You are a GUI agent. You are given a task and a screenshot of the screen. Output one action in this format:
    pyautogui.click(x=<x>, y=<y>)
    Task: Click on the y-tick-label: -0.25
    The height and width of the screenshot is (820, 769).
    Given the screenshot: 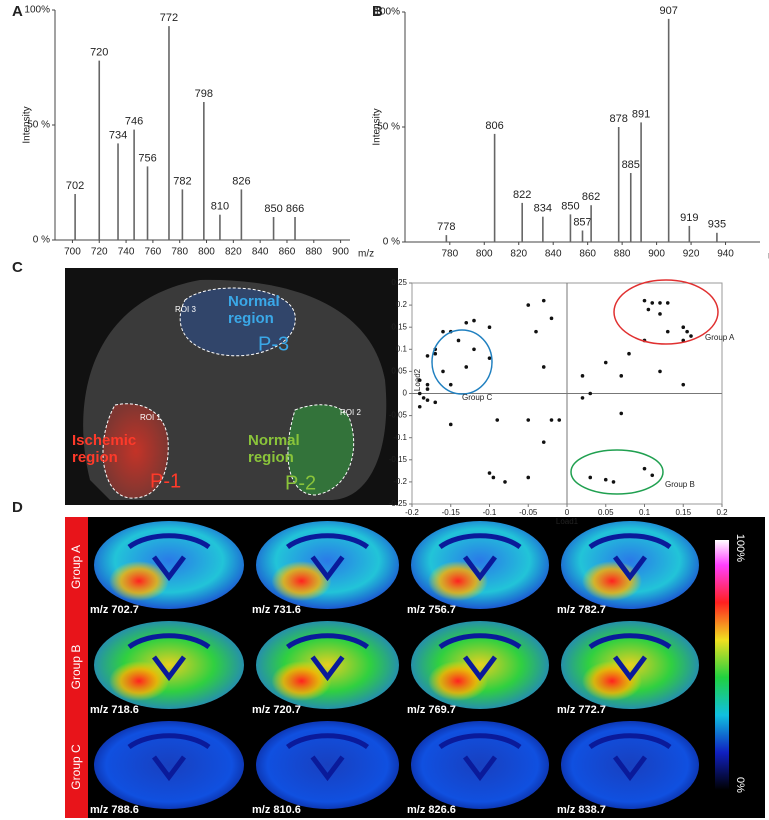 What is the action you would take?
    pyautogui.click(x=398, y=503)
    